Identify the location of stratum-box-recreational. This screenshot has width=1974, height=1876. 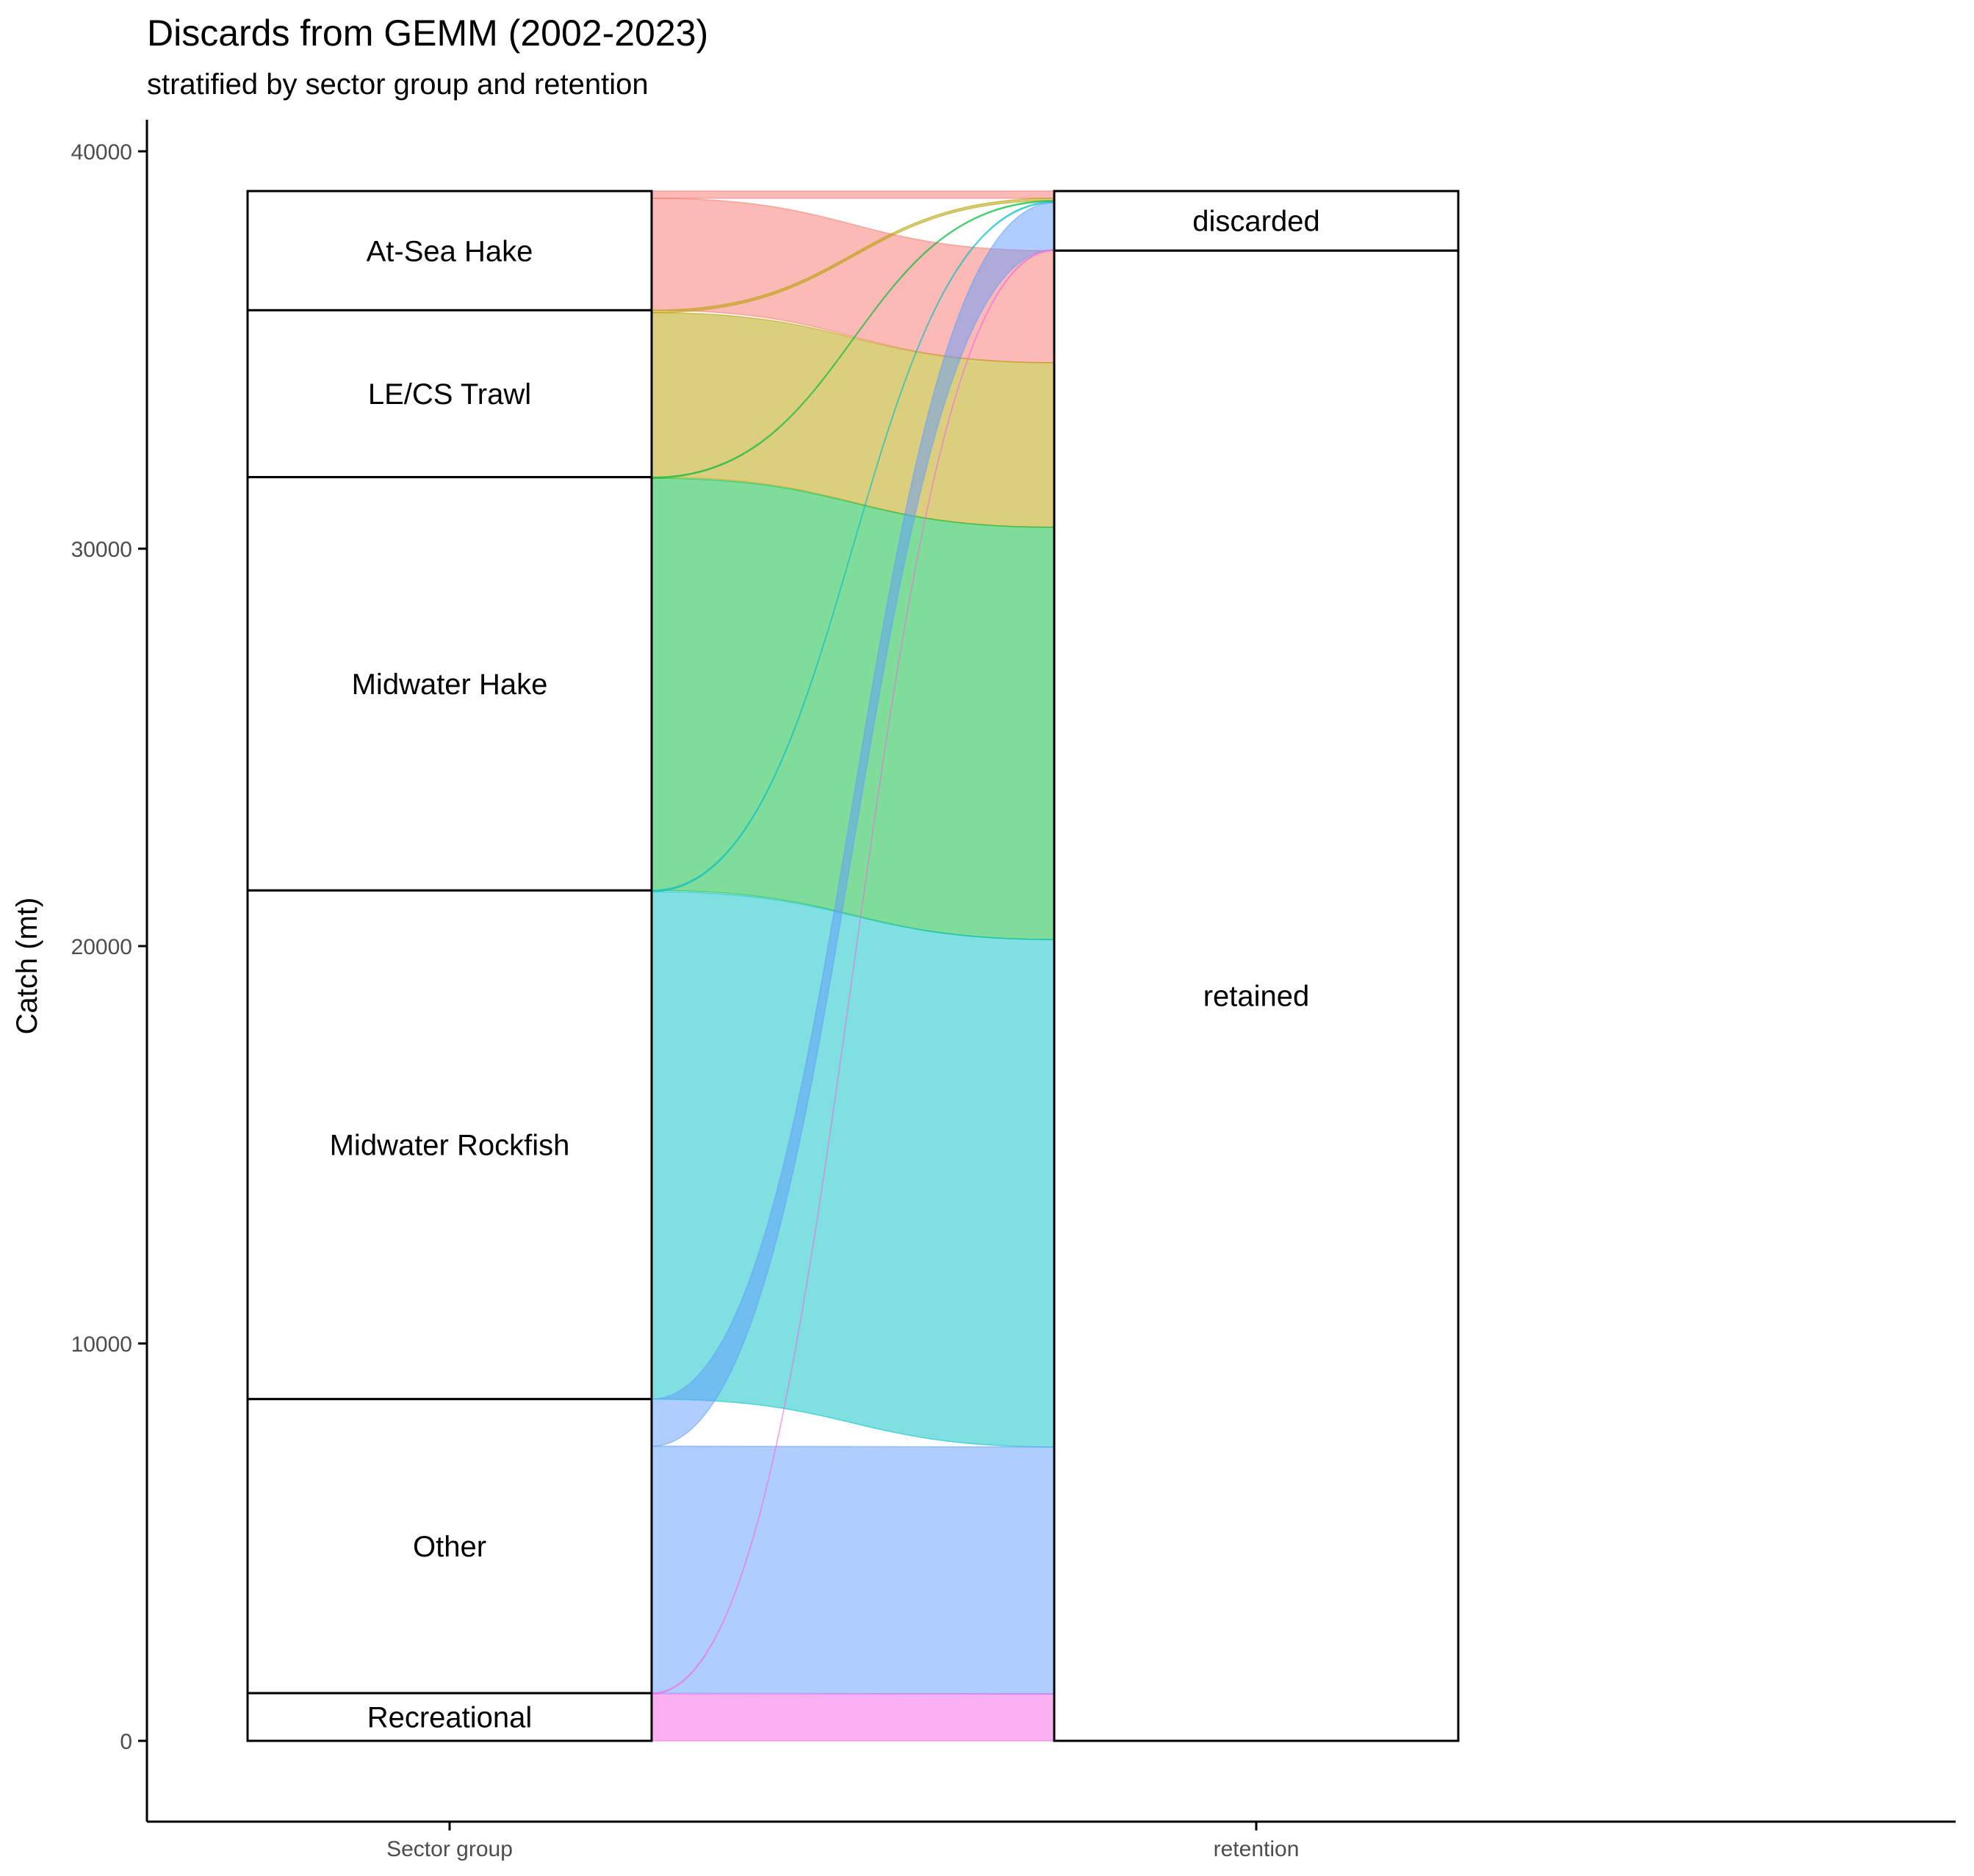
(450, 1717).